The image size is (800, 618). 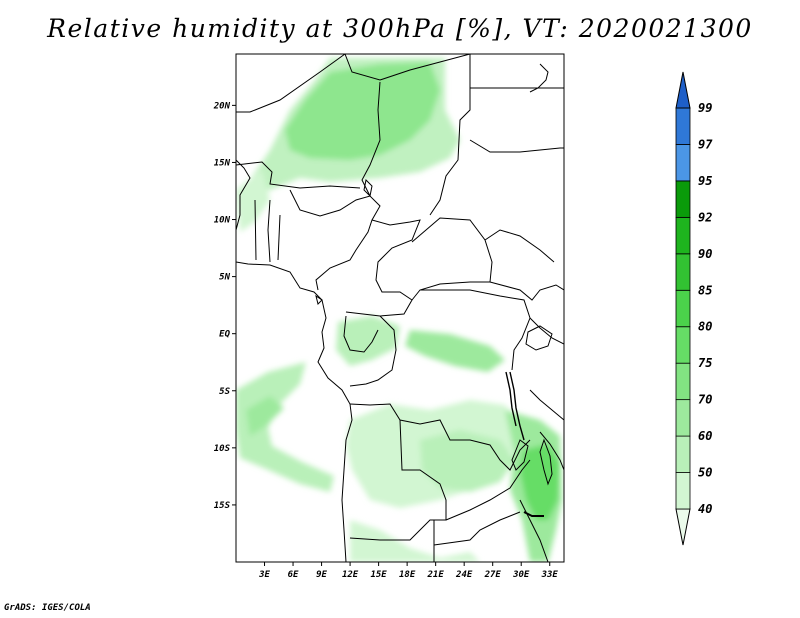 I want to click on border-ghana-togo, so click(x=267, y=231).